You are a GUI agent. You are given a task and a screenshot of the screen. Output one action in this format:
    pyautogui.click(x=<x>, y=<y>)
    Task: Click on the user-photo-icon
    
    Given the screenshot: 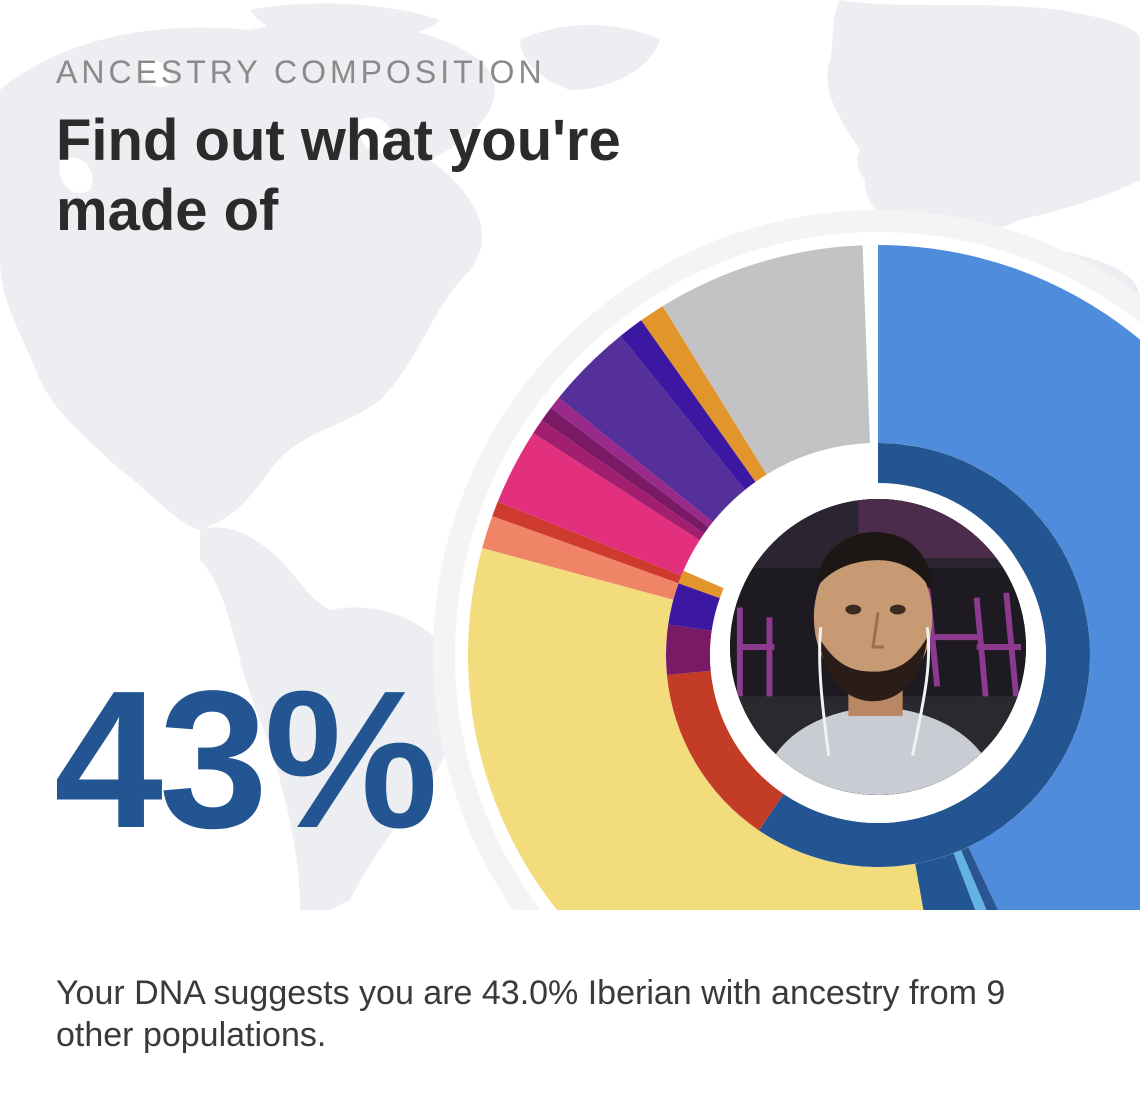 What is the action you would take?
    pyautogui.click(x=878, y=647)
    